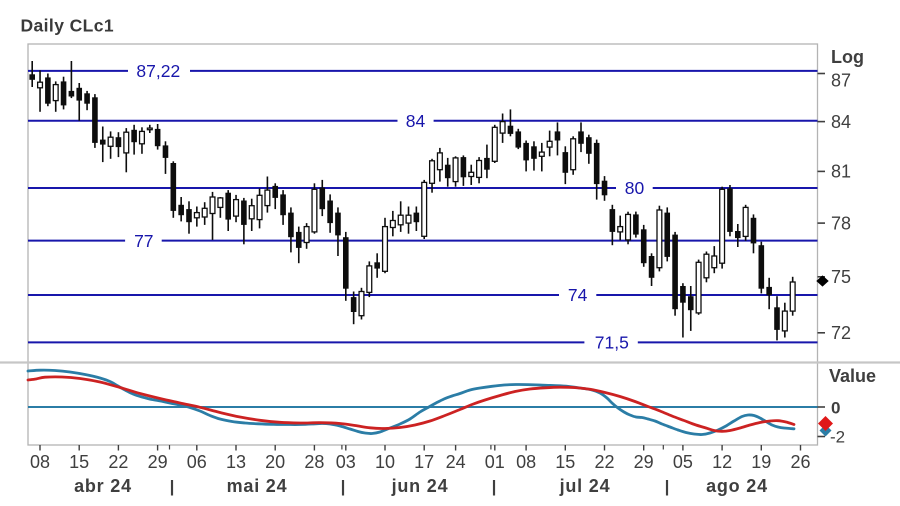 Image resolution: width=900 pixels, height=506 pixels. What do you see at coordinates (456, 462) in the screenshot?
I see `svg-text: 24` at bounding box center [456, 462].